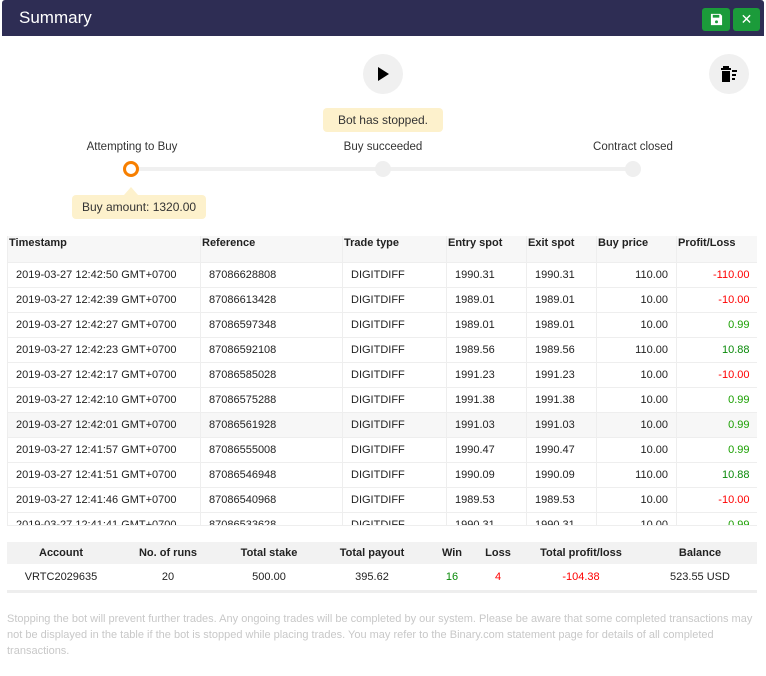  Describe the element at coordinates (168, 577) in the screenshot. I see `summary-value: 20` at that location.